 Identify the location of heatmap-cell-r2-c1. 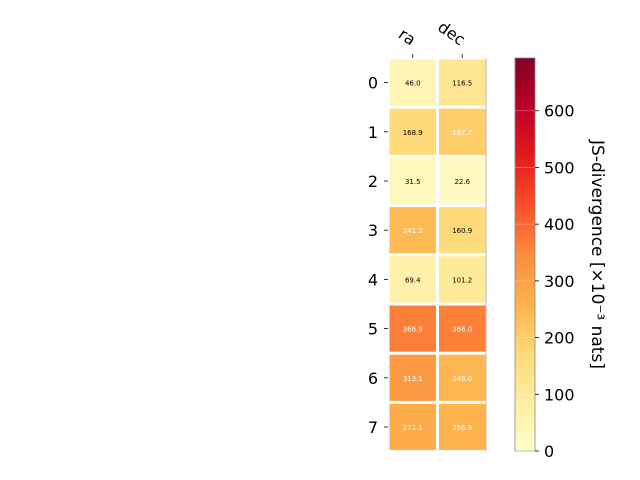
(462, 181).